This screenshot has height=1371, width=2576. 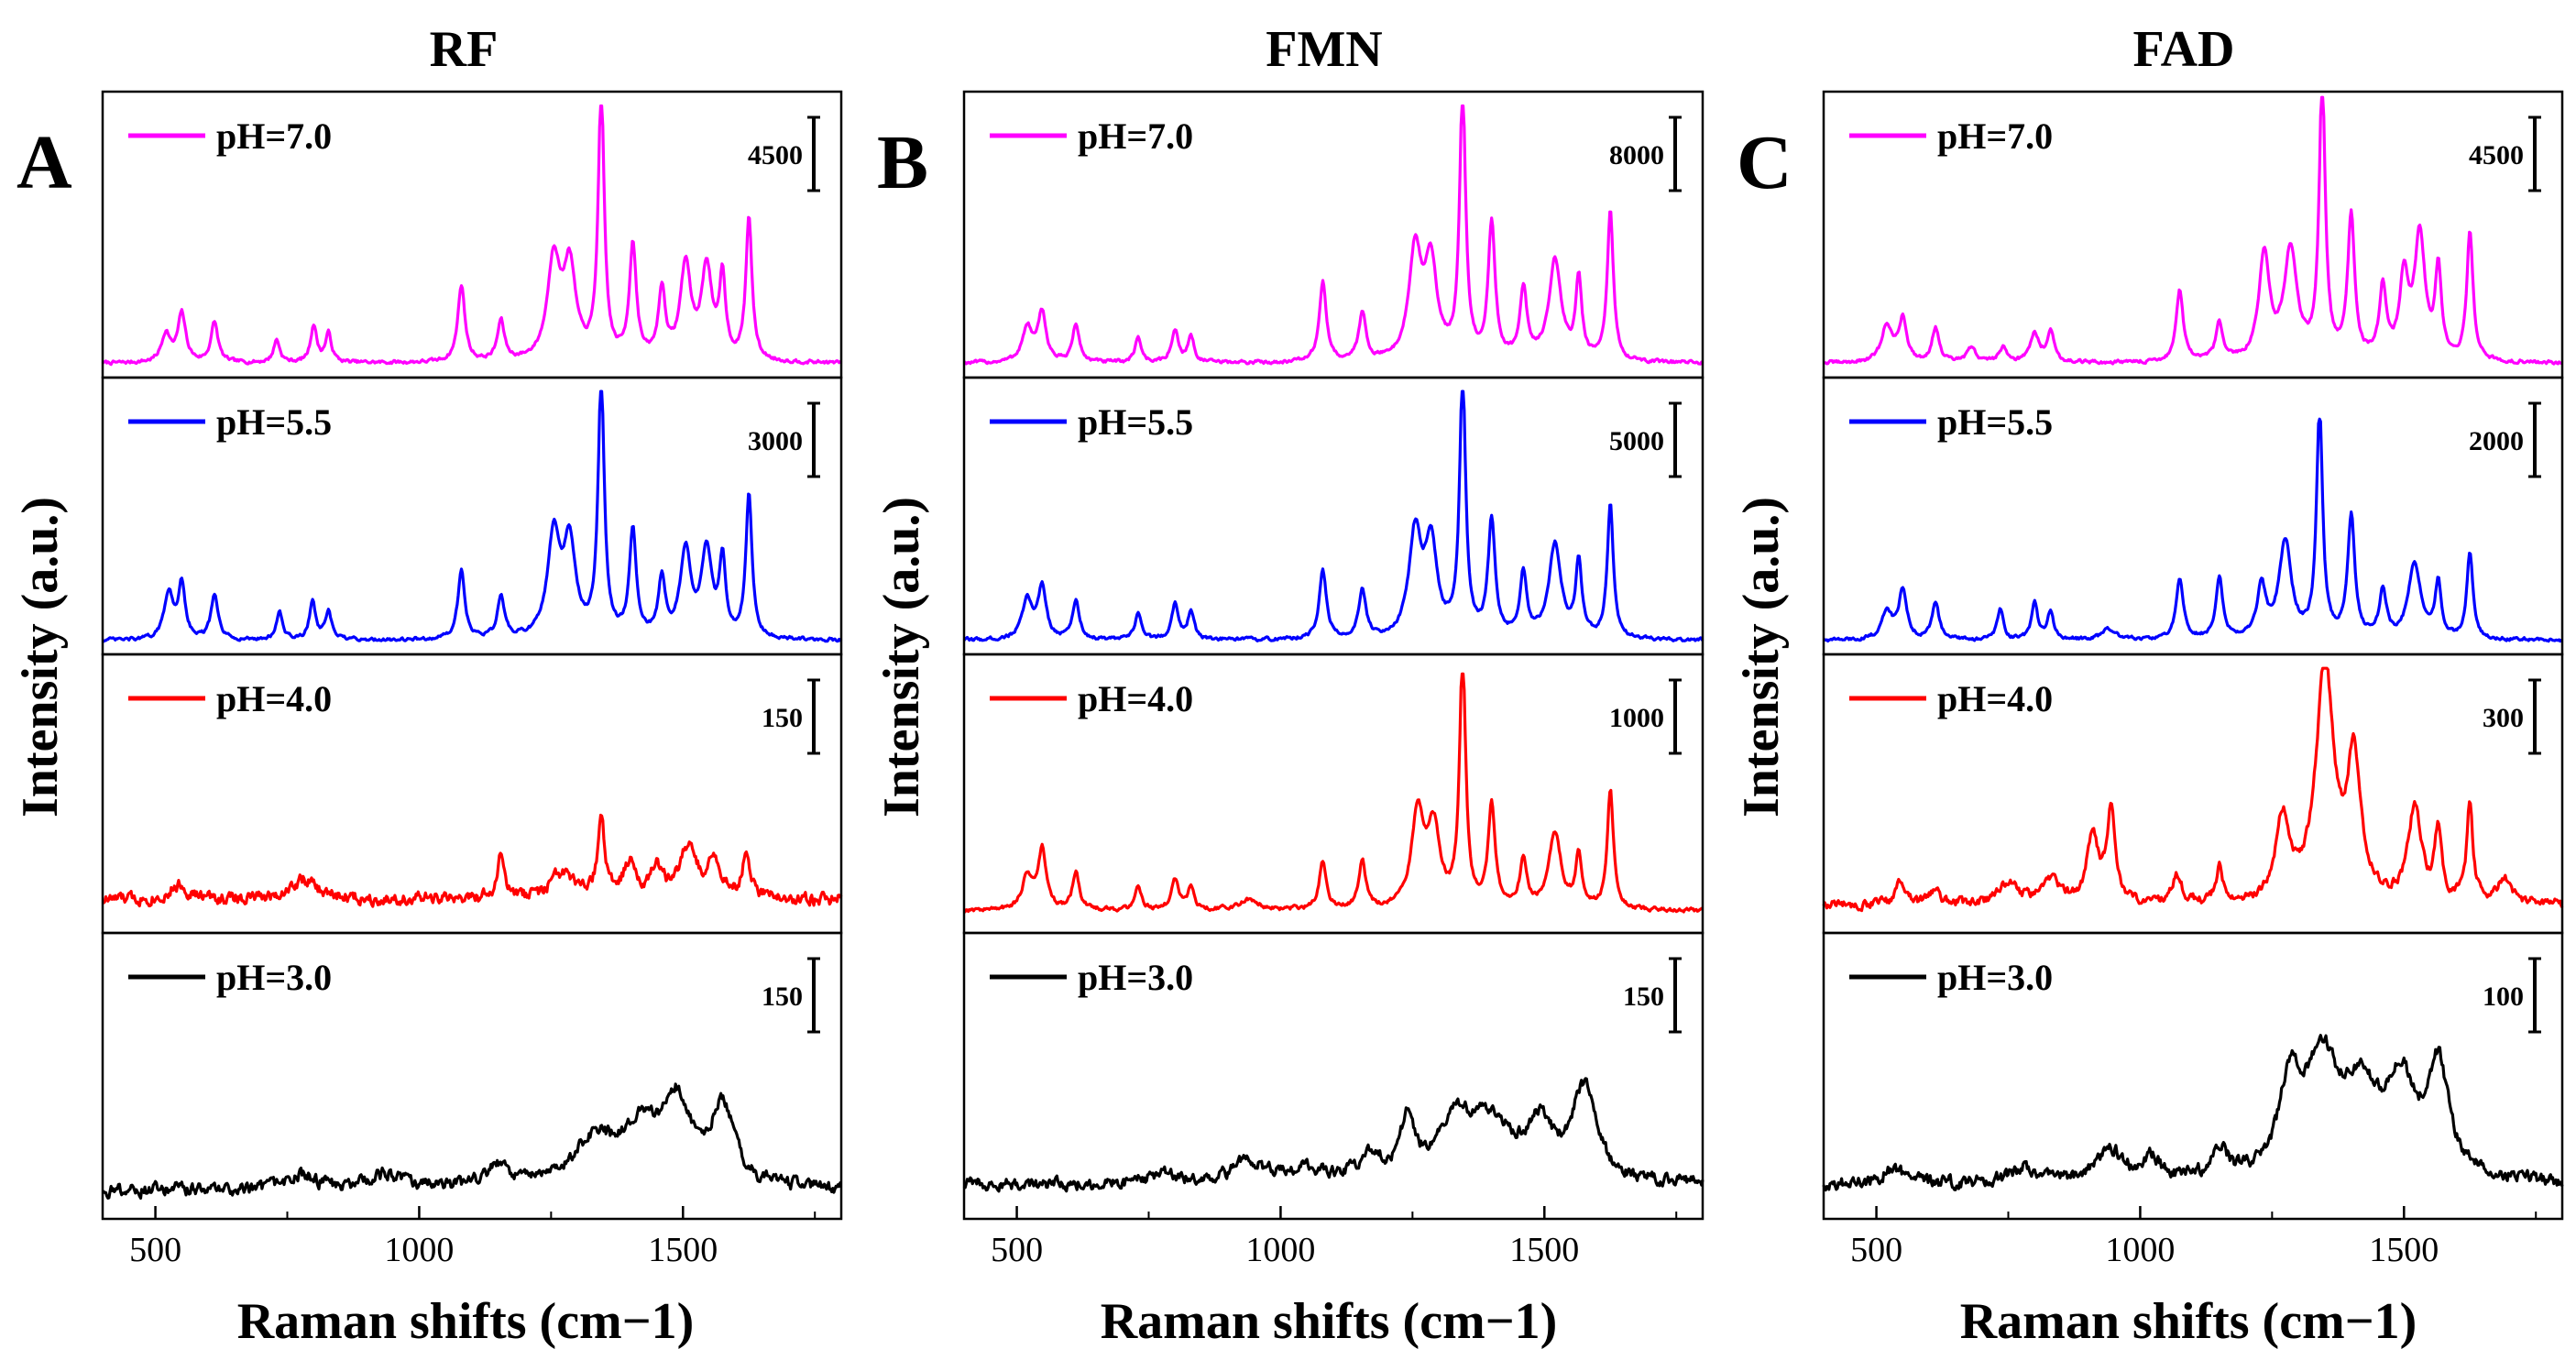 What do you see at coordinates (2496, 441) in the screenshot?
I see `scale-bar-label: 2000` at bounding box center [2496, 441].